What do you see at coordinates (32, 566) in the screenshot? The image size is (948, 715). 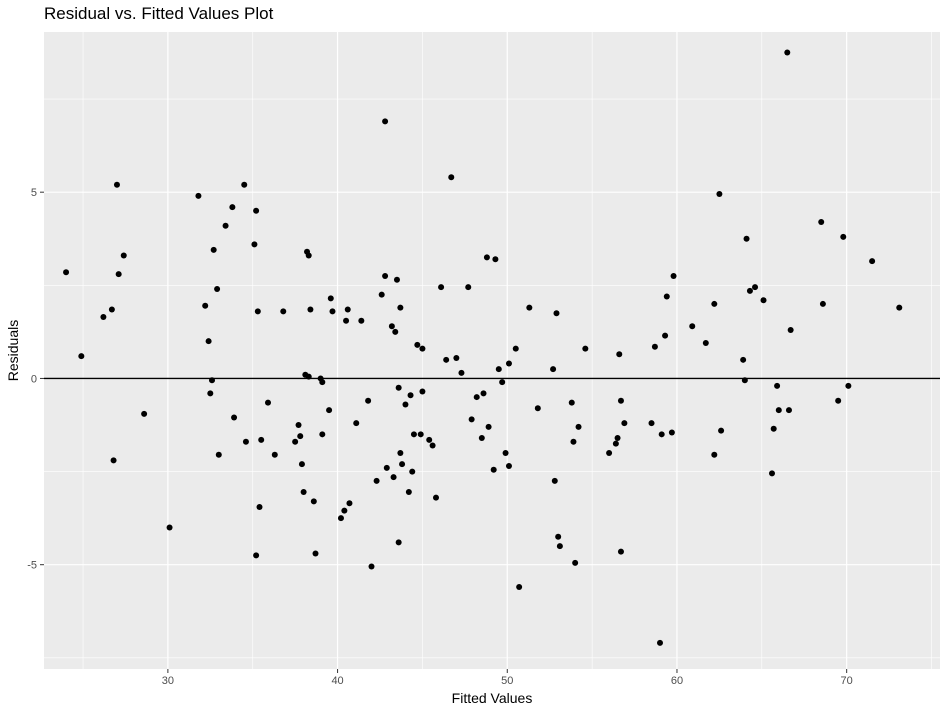 I see `y-tick-label: -5` at bounding box center [32, 566].